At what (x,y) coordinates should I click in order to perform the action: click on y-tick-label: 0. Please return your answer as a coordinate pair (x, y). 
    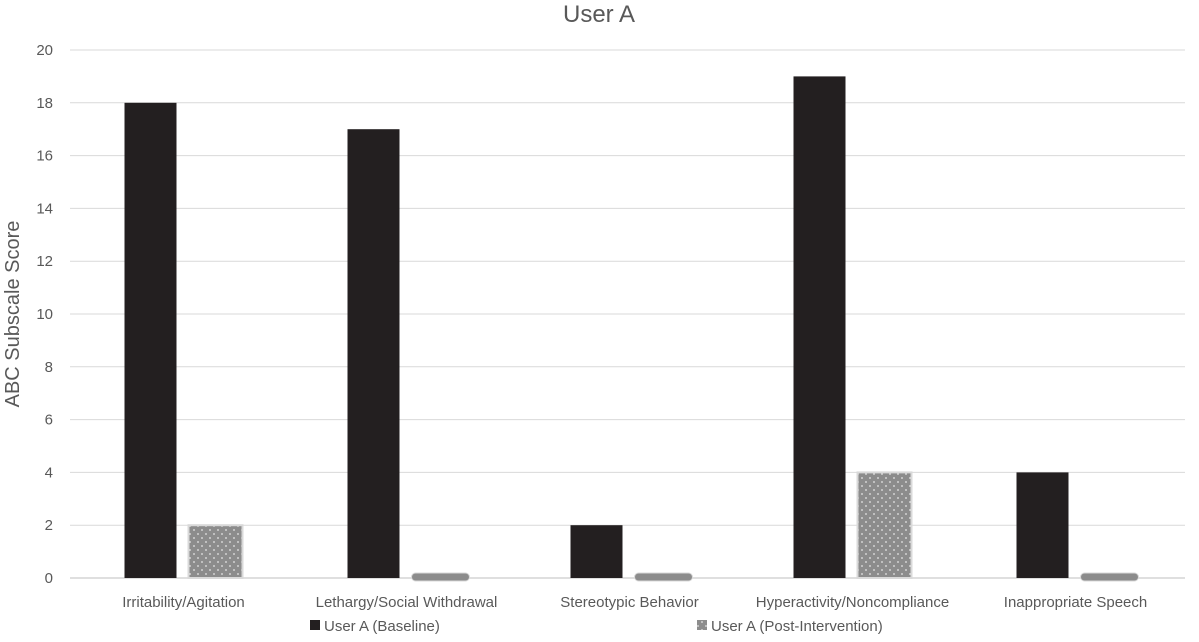
    Looking at the image, I should click on (49, 578).